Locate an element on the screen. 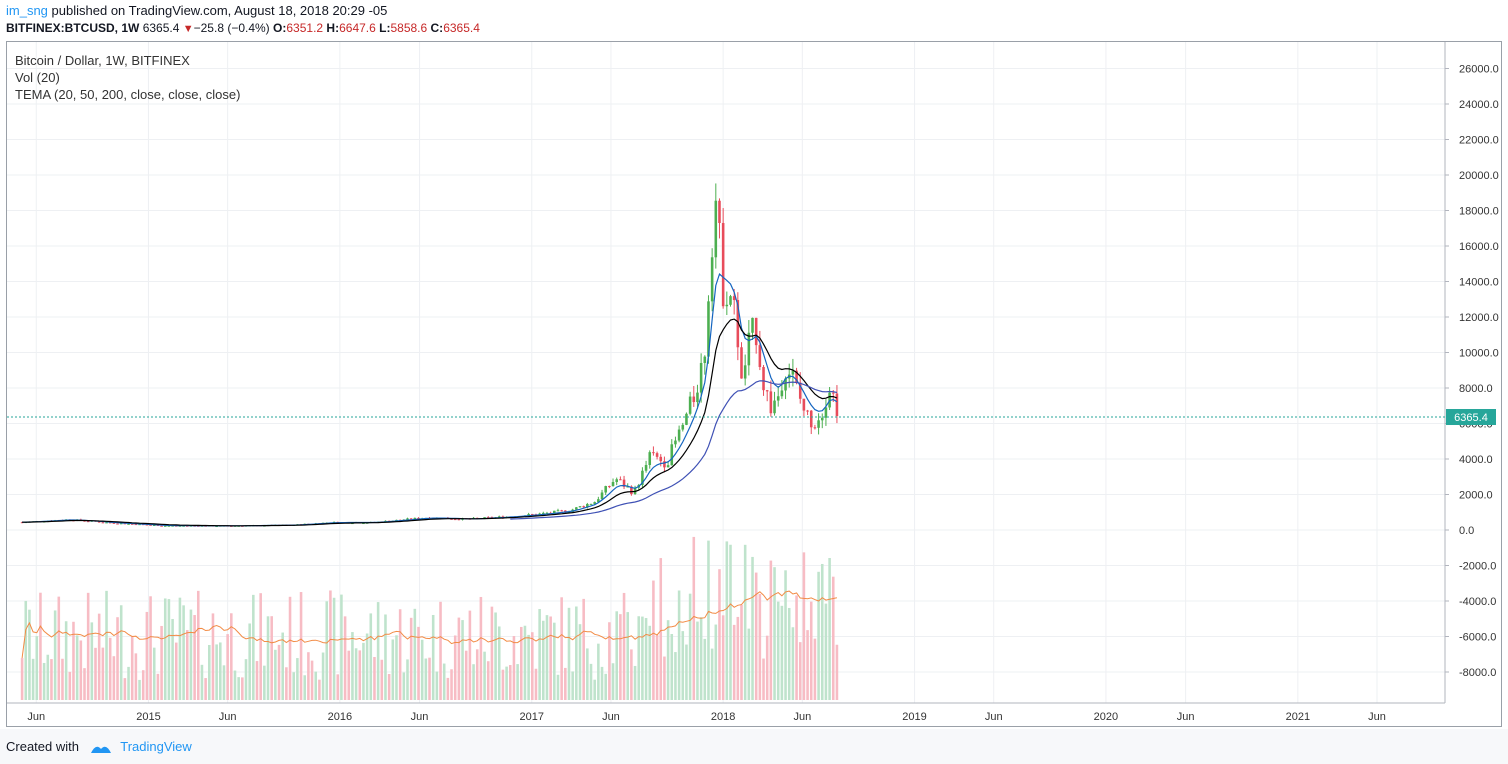  high-label: H: is located at coordinates (333, 28).